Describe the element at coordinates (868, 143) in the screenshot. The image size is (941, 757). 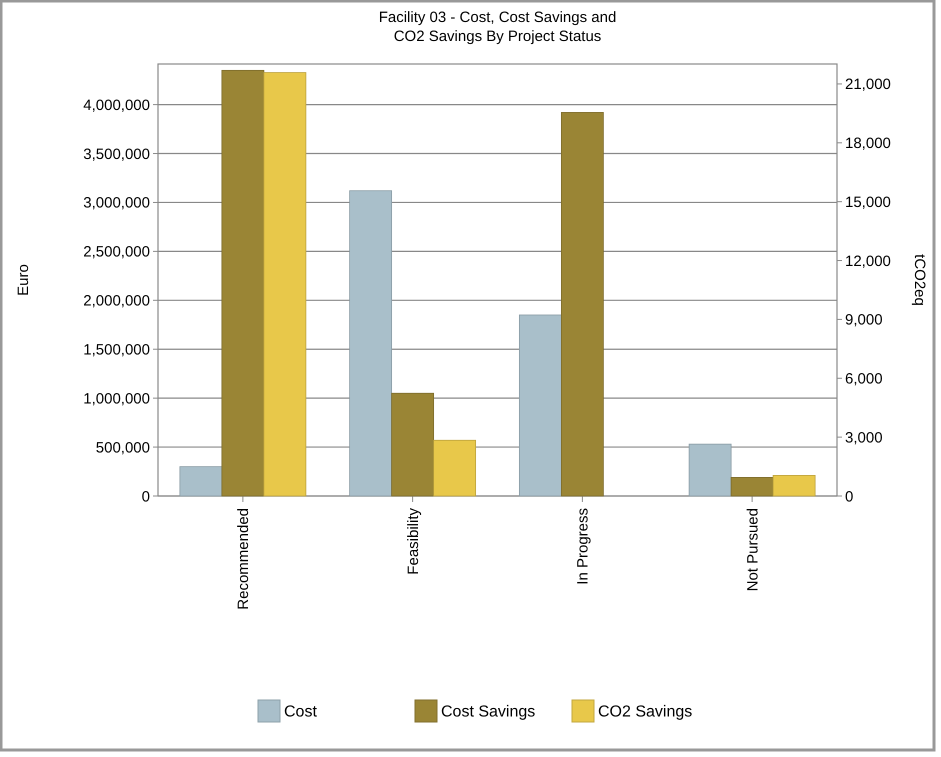
I see `y2-tick-label: 18,000` at that location.